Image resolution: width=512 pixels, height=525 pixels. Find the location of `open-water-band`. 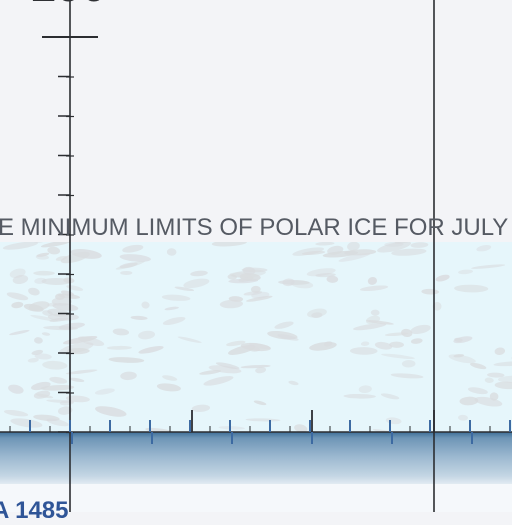

open-water-band is located at coordinates (256, 458).